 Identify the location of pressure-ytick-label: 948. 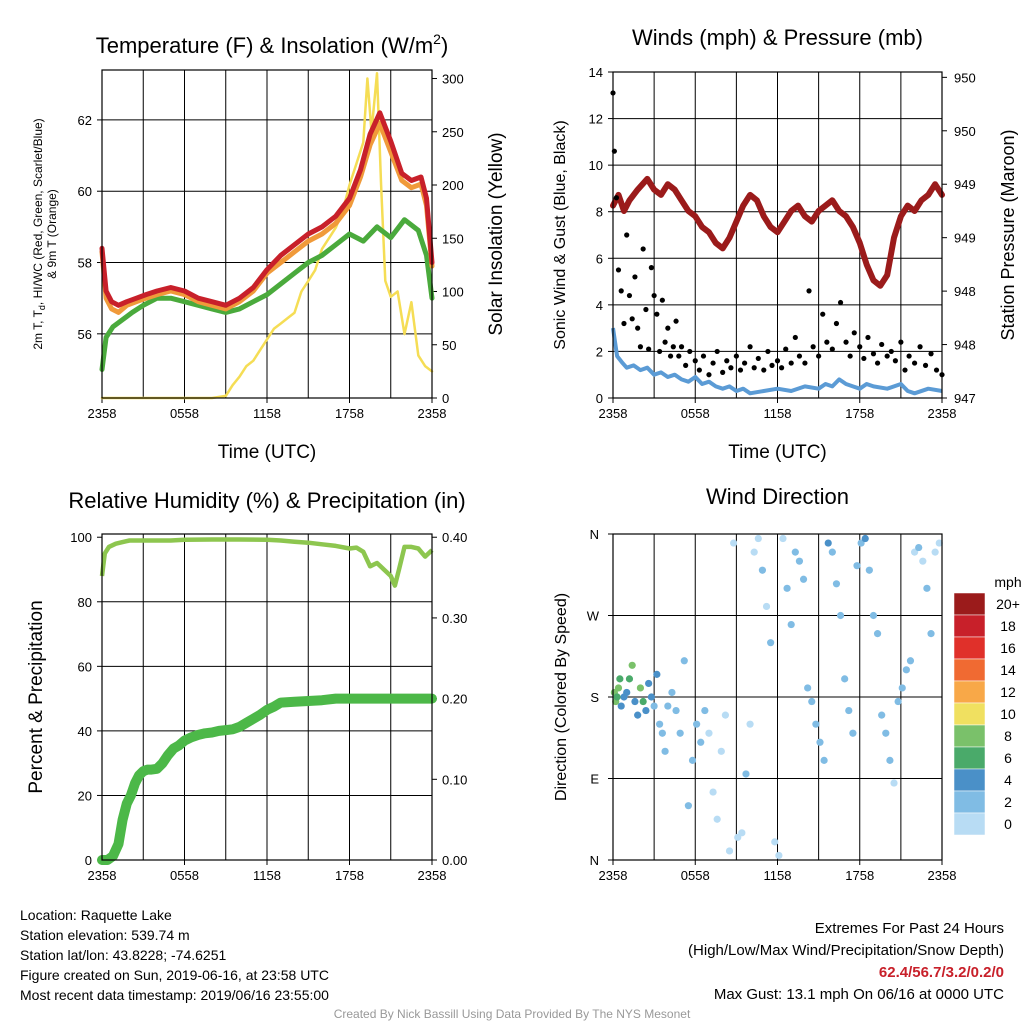
(965, 291).